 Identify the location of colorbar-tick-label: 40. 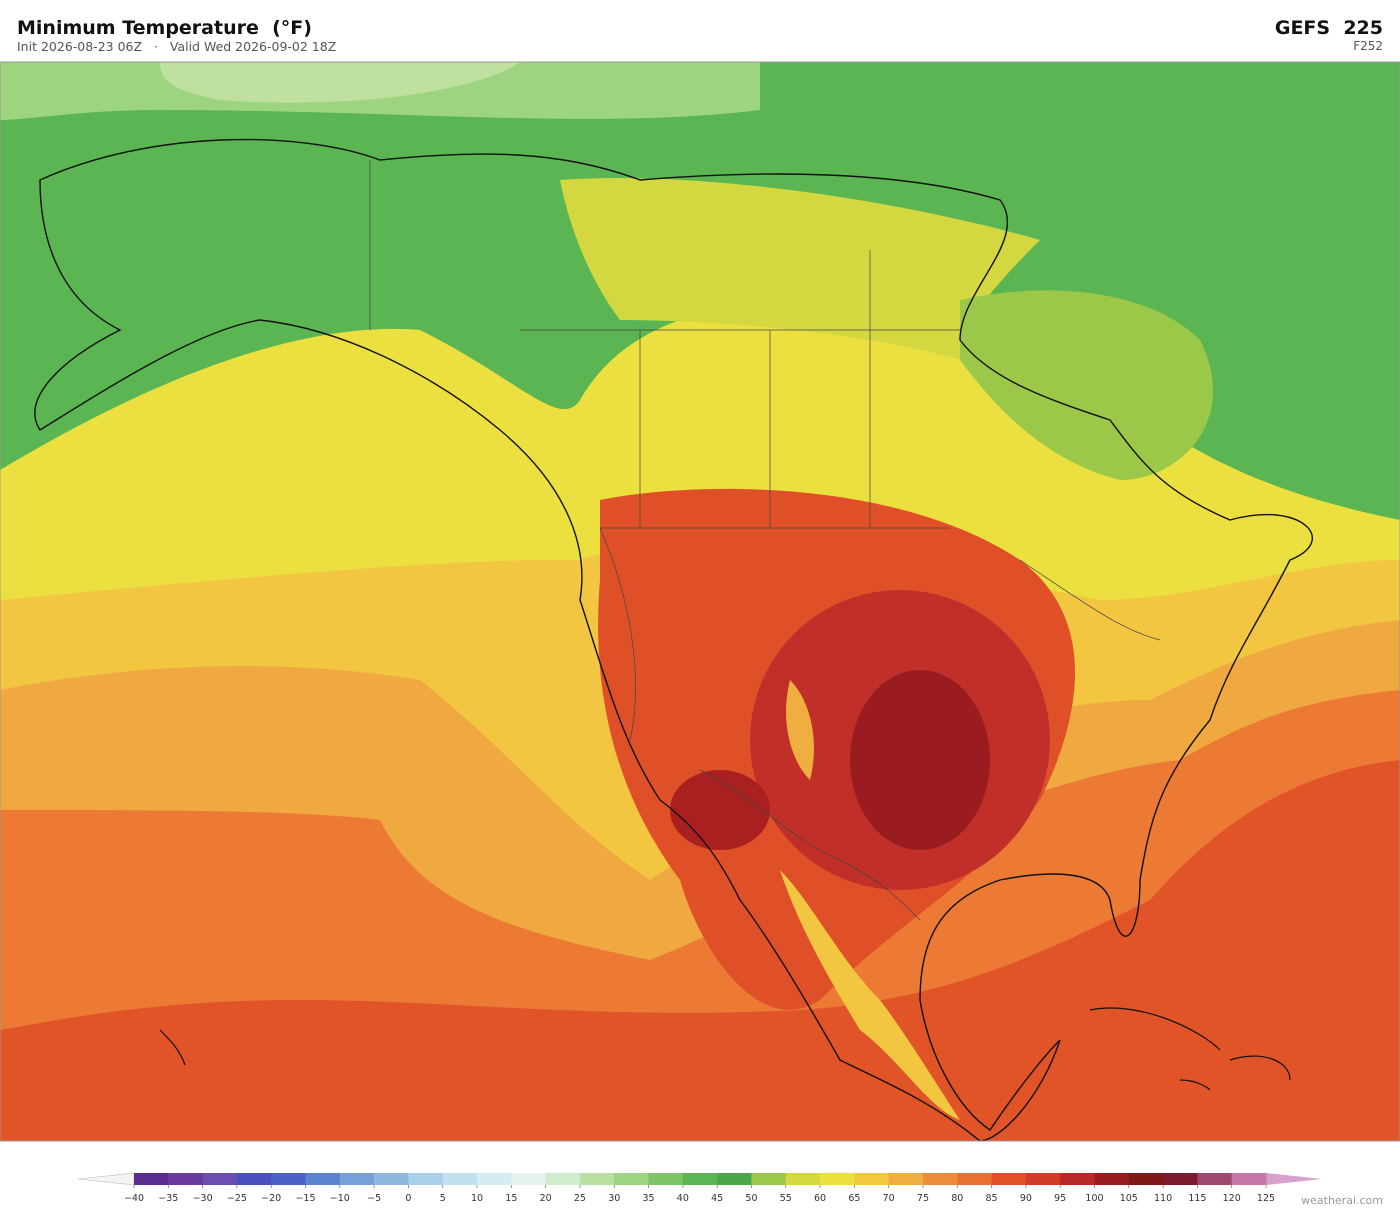
(683, 1198).